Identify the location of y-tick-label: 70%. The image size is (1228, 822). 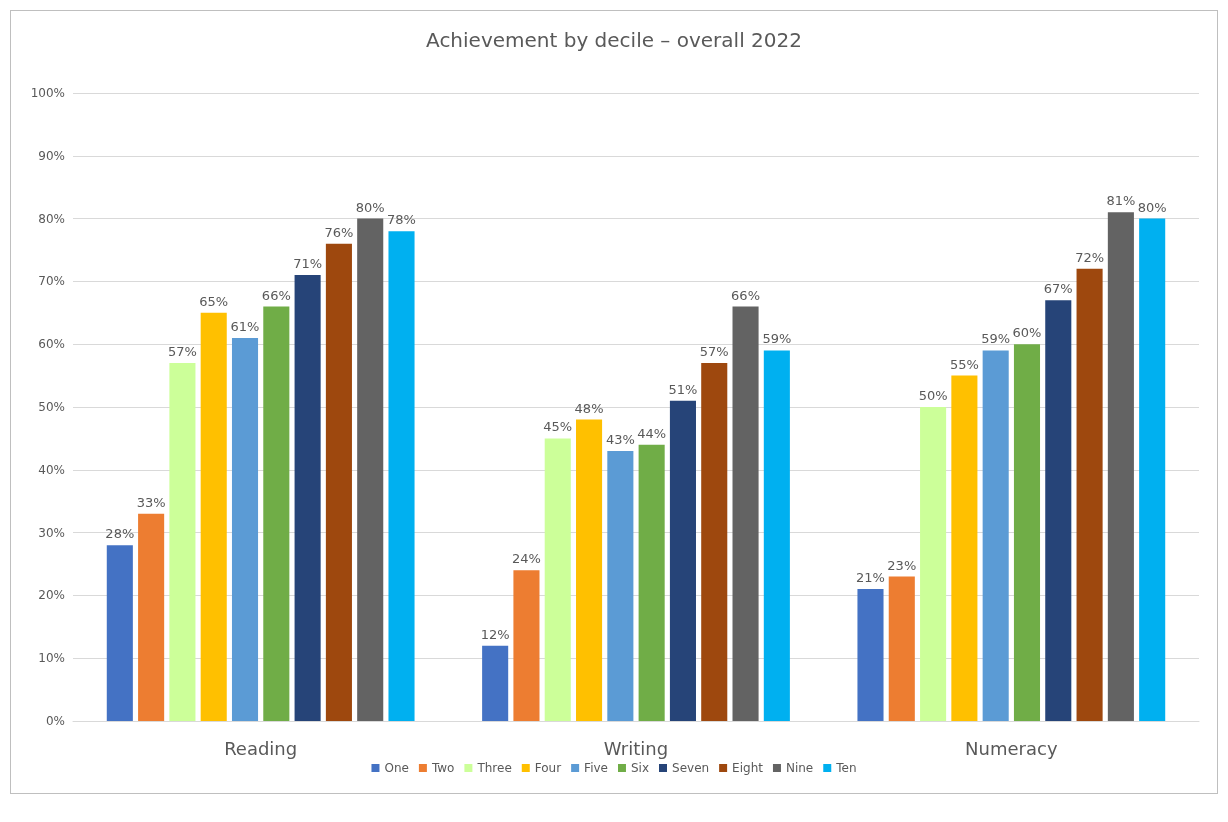
(51, 281).